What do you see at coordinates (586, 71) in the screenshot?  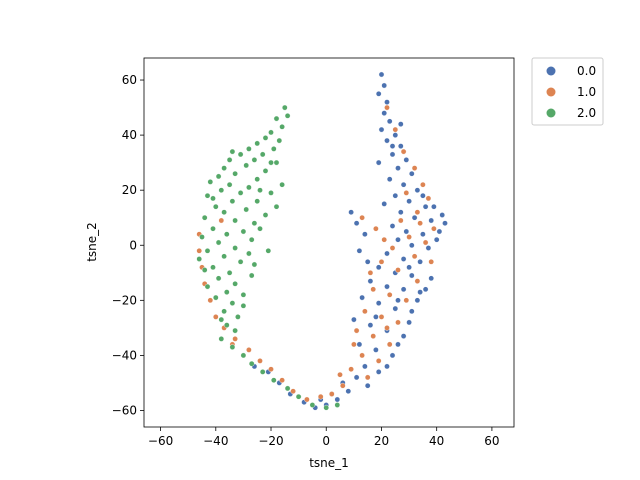 I see `legend-label-0: 0.0` at bounding box center [586, 71].